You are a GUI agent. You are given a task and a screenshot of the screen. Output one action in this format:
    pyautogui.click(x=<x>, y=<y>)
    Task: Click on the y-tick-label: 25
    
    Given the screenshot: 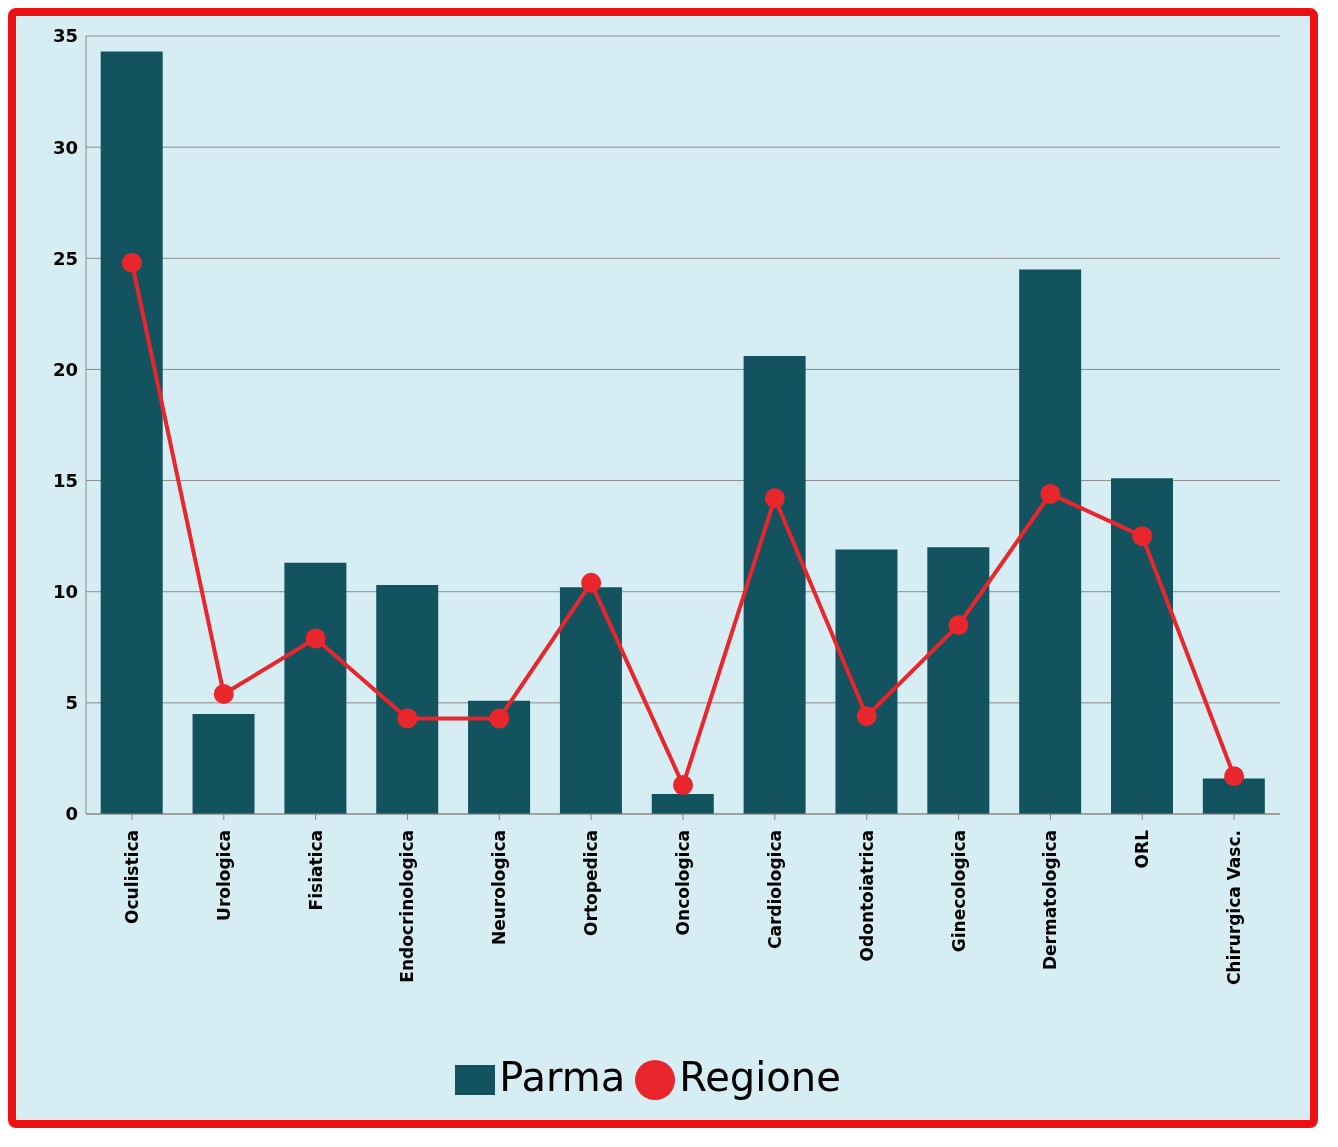 What is the action you would take?
    pyautogui.click(x=65, y=258)
    